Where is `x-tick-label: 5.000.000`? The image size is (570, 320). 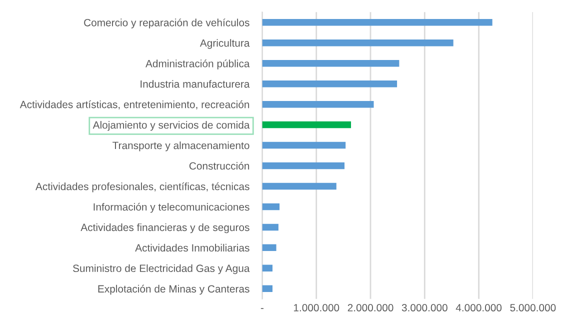 x-tick-label: 5.000.000 is located at coordinates (533, 308).